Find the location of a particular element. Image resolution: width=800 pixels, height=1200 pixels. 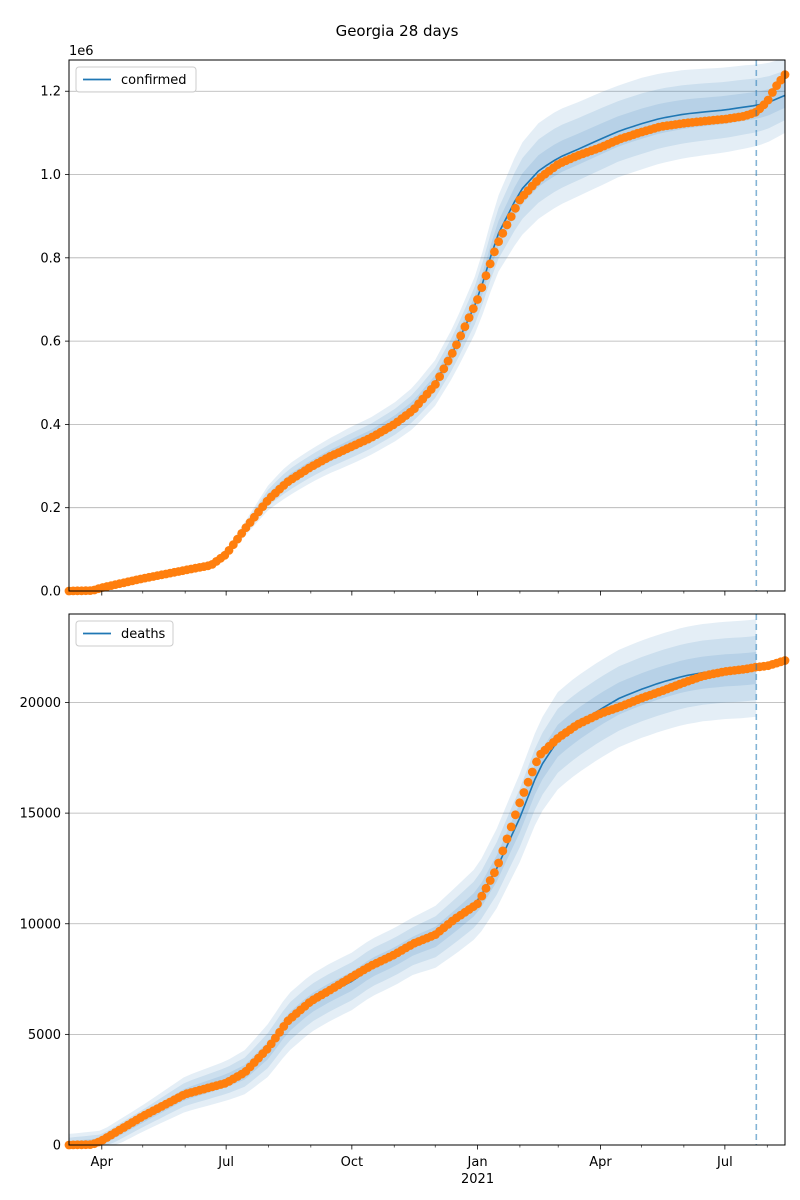

y-tick-label: 0.6 is located at coordinates (50, 342).